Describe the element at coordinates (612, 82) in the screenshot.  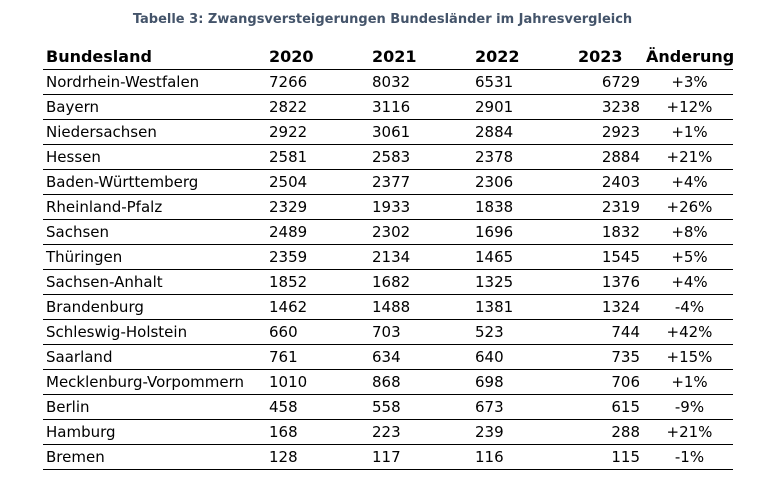
I see `cell-2023: 6729` at that location.